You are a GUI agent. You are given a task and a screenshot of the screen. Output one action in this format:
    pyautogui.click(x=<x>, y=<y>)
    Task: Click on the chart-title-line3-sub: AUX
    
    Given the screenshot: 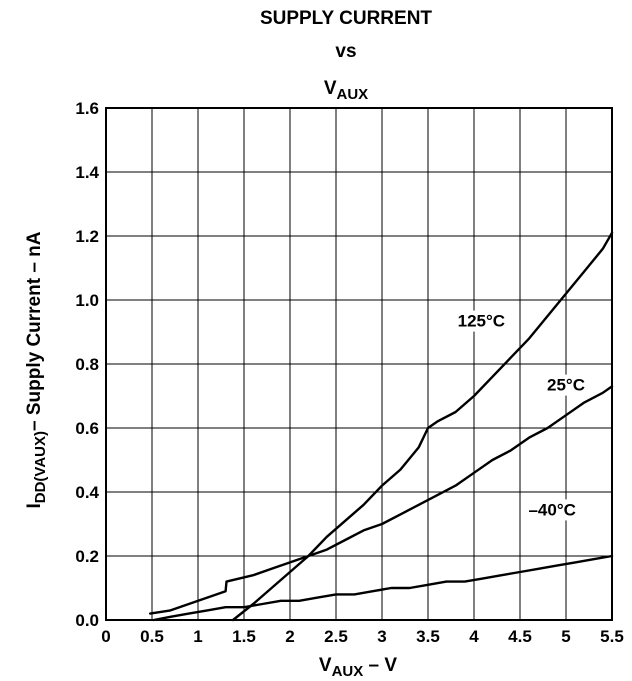 What is the action you would take?
    pyautogui.click(x=353, y=94)
    